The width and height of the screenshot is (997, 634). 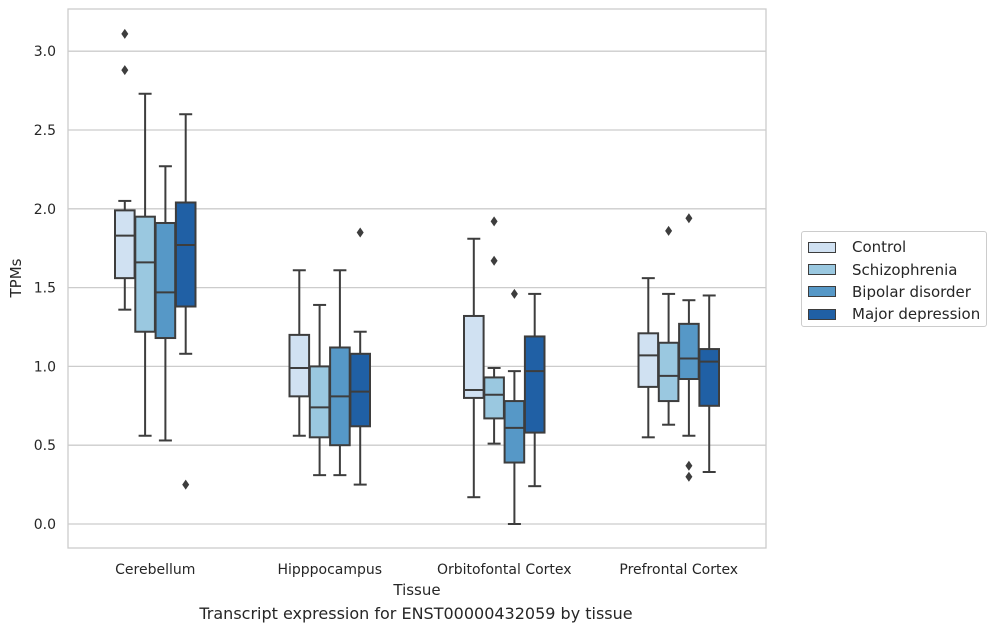 I want to click on box-schizophrenia-prefrontal-cortex, so click(x=668, y=325).